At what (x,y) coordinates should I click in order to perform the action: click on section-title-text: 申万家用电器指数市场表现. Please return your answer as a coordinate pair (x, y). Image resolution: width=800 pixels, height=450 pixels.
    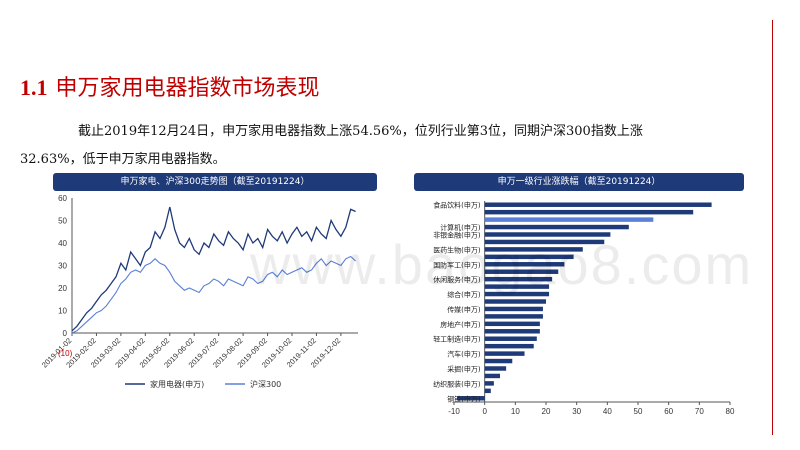
    Looking at the image, I should click on (187, 88).